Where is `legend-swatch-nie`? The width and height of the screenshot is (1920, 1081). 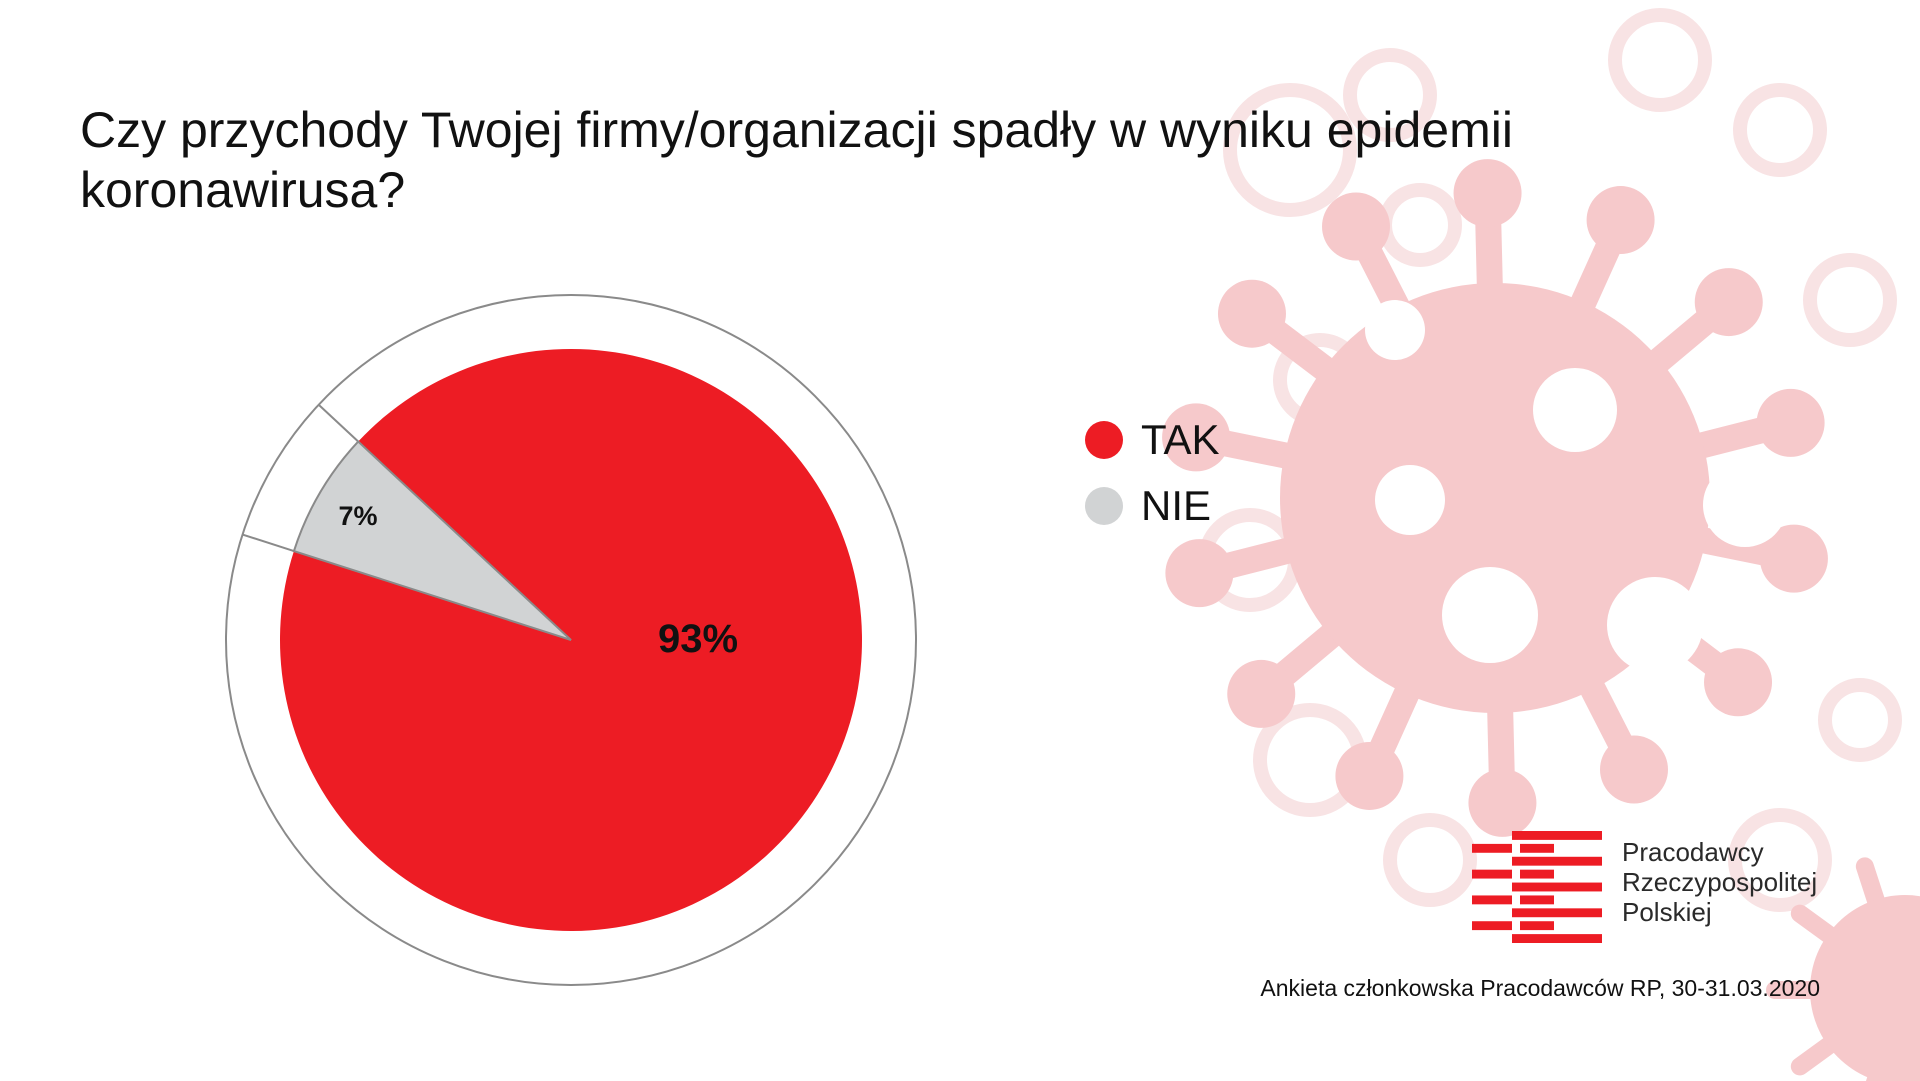 legend-swatch-nie is located at coordinates (1104, 506).